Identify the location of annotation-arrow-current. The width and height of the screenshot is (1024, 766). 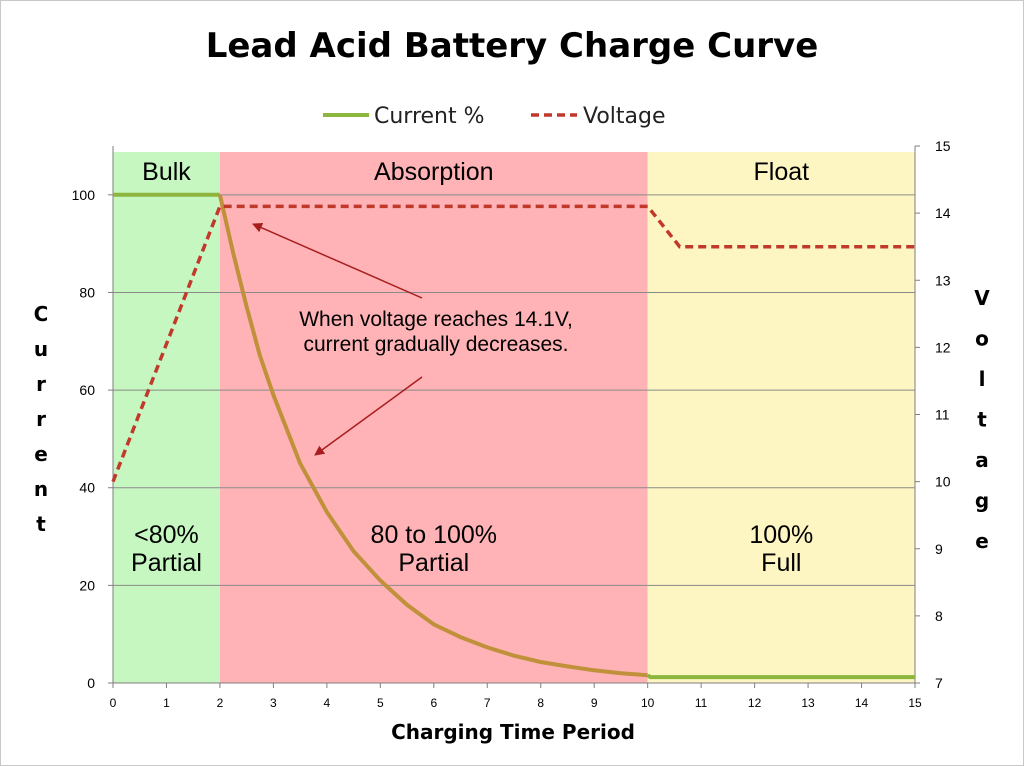
(368, 416).